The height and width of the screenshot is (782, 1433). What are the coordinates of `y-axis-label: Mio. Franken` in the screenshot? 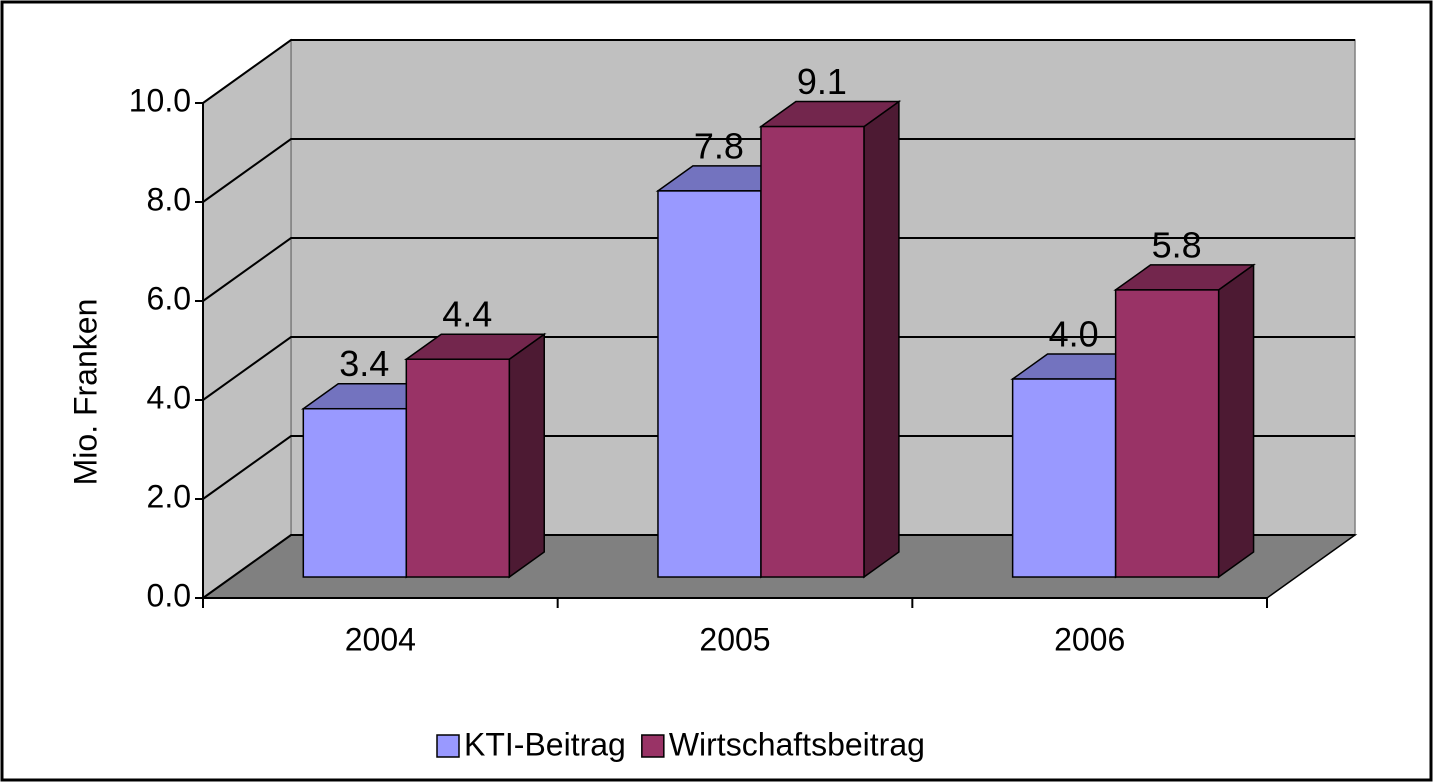 It's located at (85, 392).